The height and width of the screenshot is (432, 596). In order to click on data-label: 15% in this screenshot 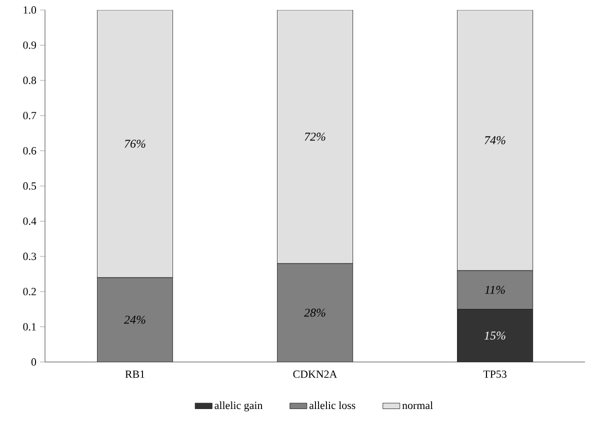, I will do `click(495, 336)`.